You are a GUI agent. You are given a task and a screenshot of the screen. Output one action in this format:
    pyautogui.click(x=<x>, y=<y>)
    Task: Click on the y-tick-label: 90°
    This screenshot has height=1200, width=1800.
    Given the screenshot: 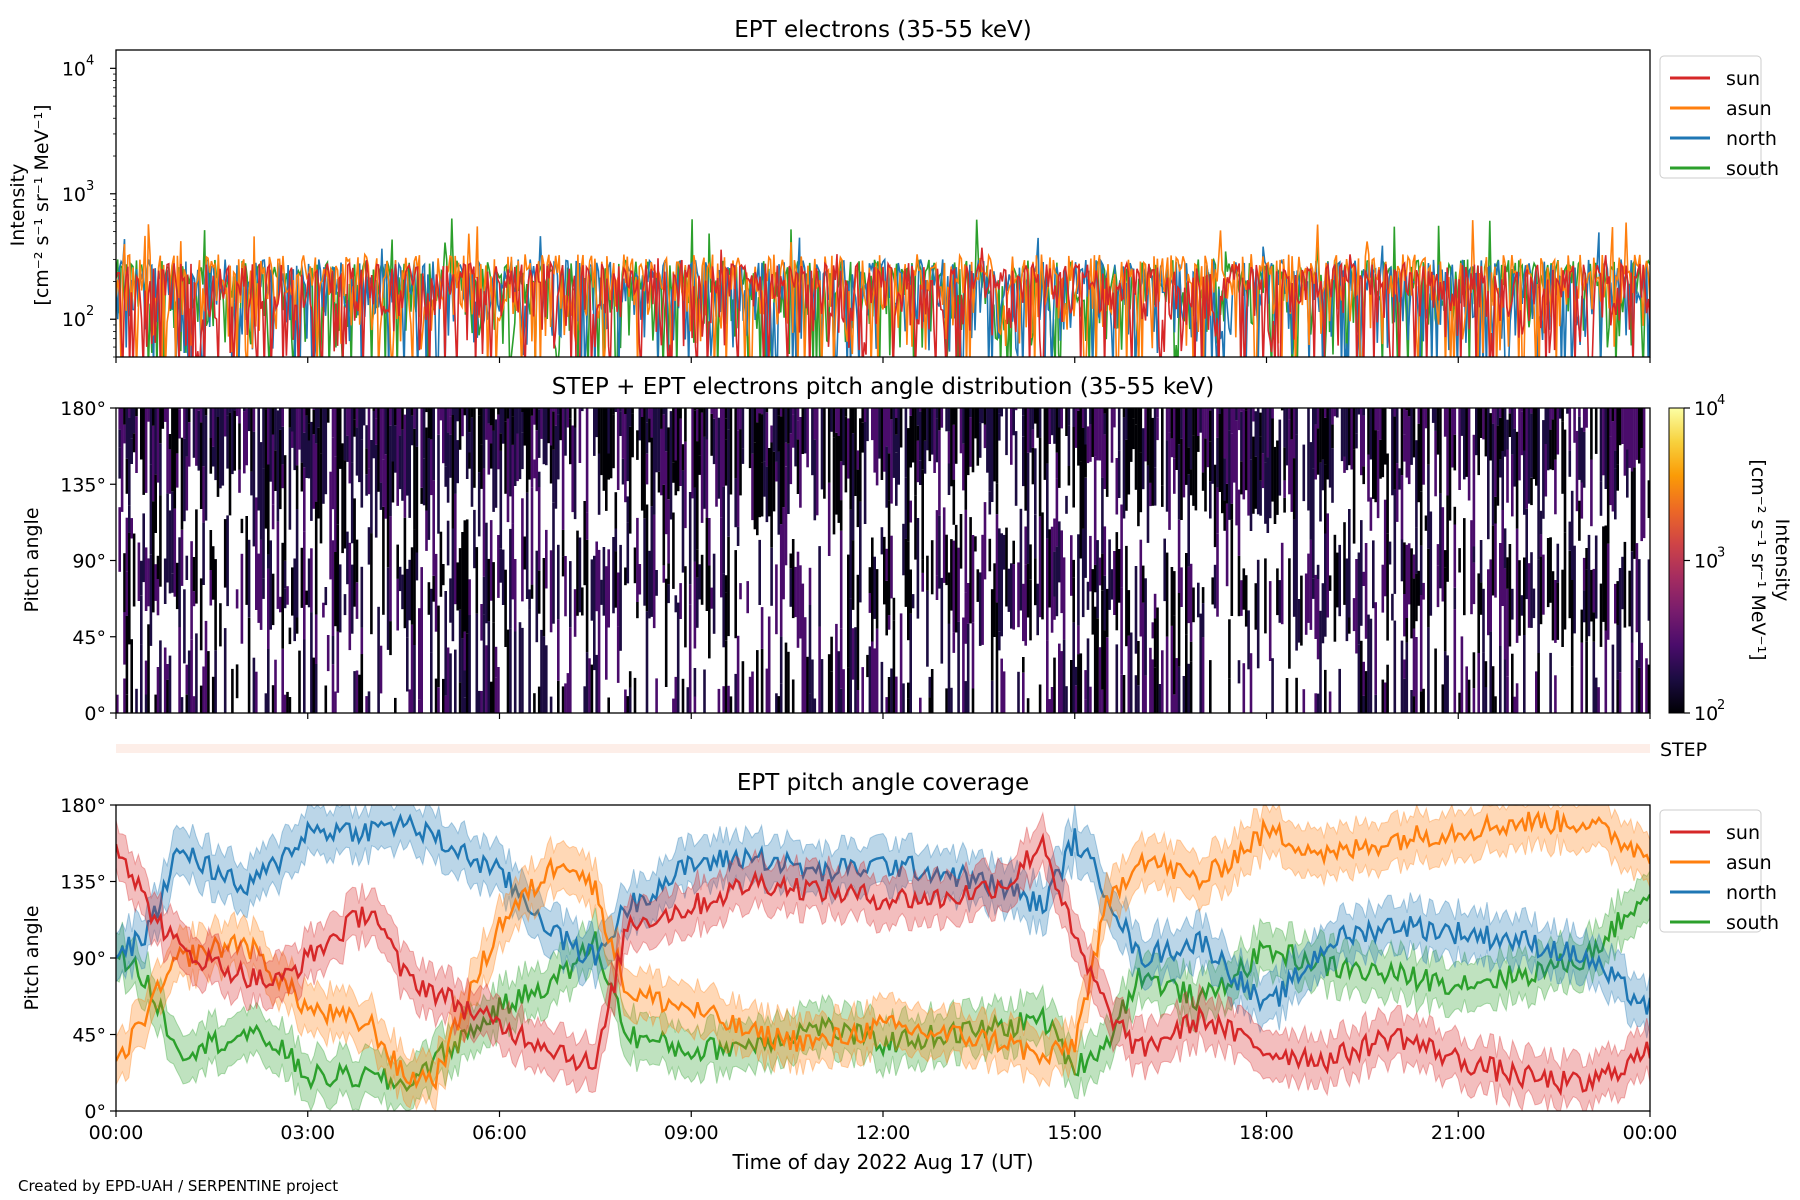 What is the action you would take?
    pyautogui.click(x=89, y=959)
    